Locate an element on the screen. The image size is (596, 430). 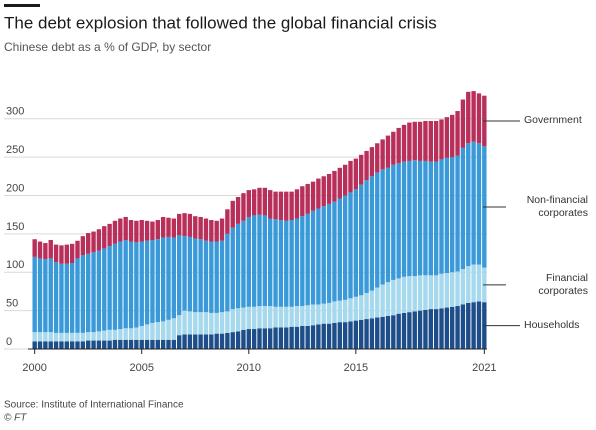
x-tick-label: 2000 is located at coordinates (34, 368).